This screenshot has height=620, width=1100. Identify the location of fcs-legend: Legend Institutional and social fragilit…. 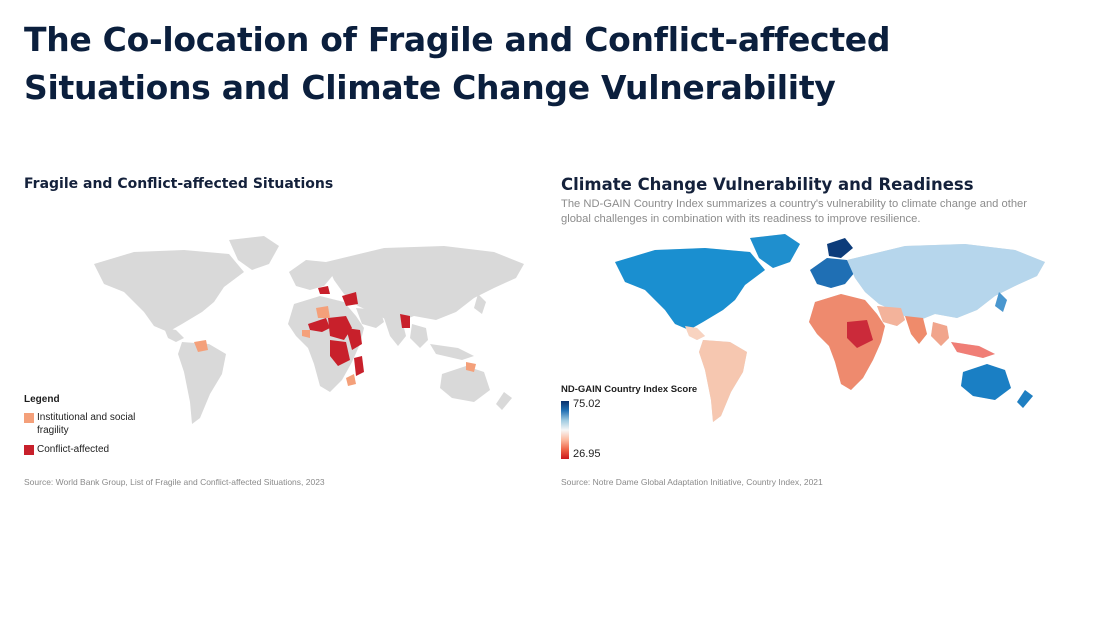
(99, 428).